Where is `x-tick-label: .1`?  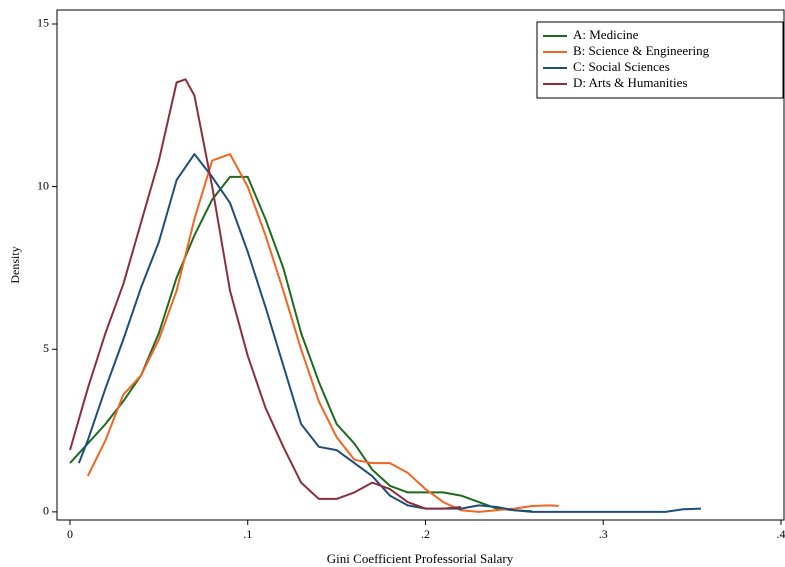
x-tick-label: .1 is located at coordinates (247, 534).